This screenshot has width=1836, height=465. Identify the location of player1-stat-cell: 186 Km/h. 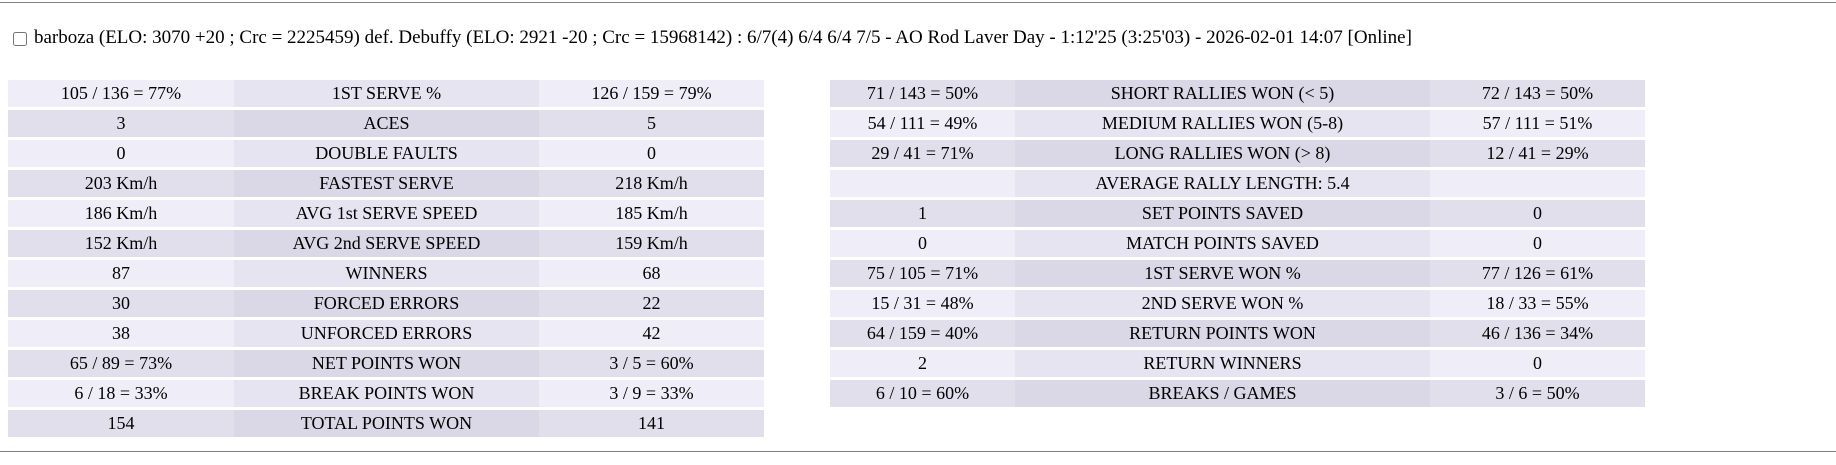
(121, 213).